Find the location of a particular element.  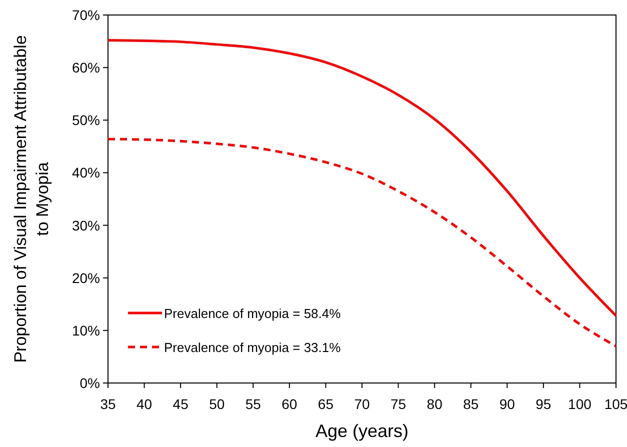

x-axis-title: Age (years) is located at coordinates (362, 431).